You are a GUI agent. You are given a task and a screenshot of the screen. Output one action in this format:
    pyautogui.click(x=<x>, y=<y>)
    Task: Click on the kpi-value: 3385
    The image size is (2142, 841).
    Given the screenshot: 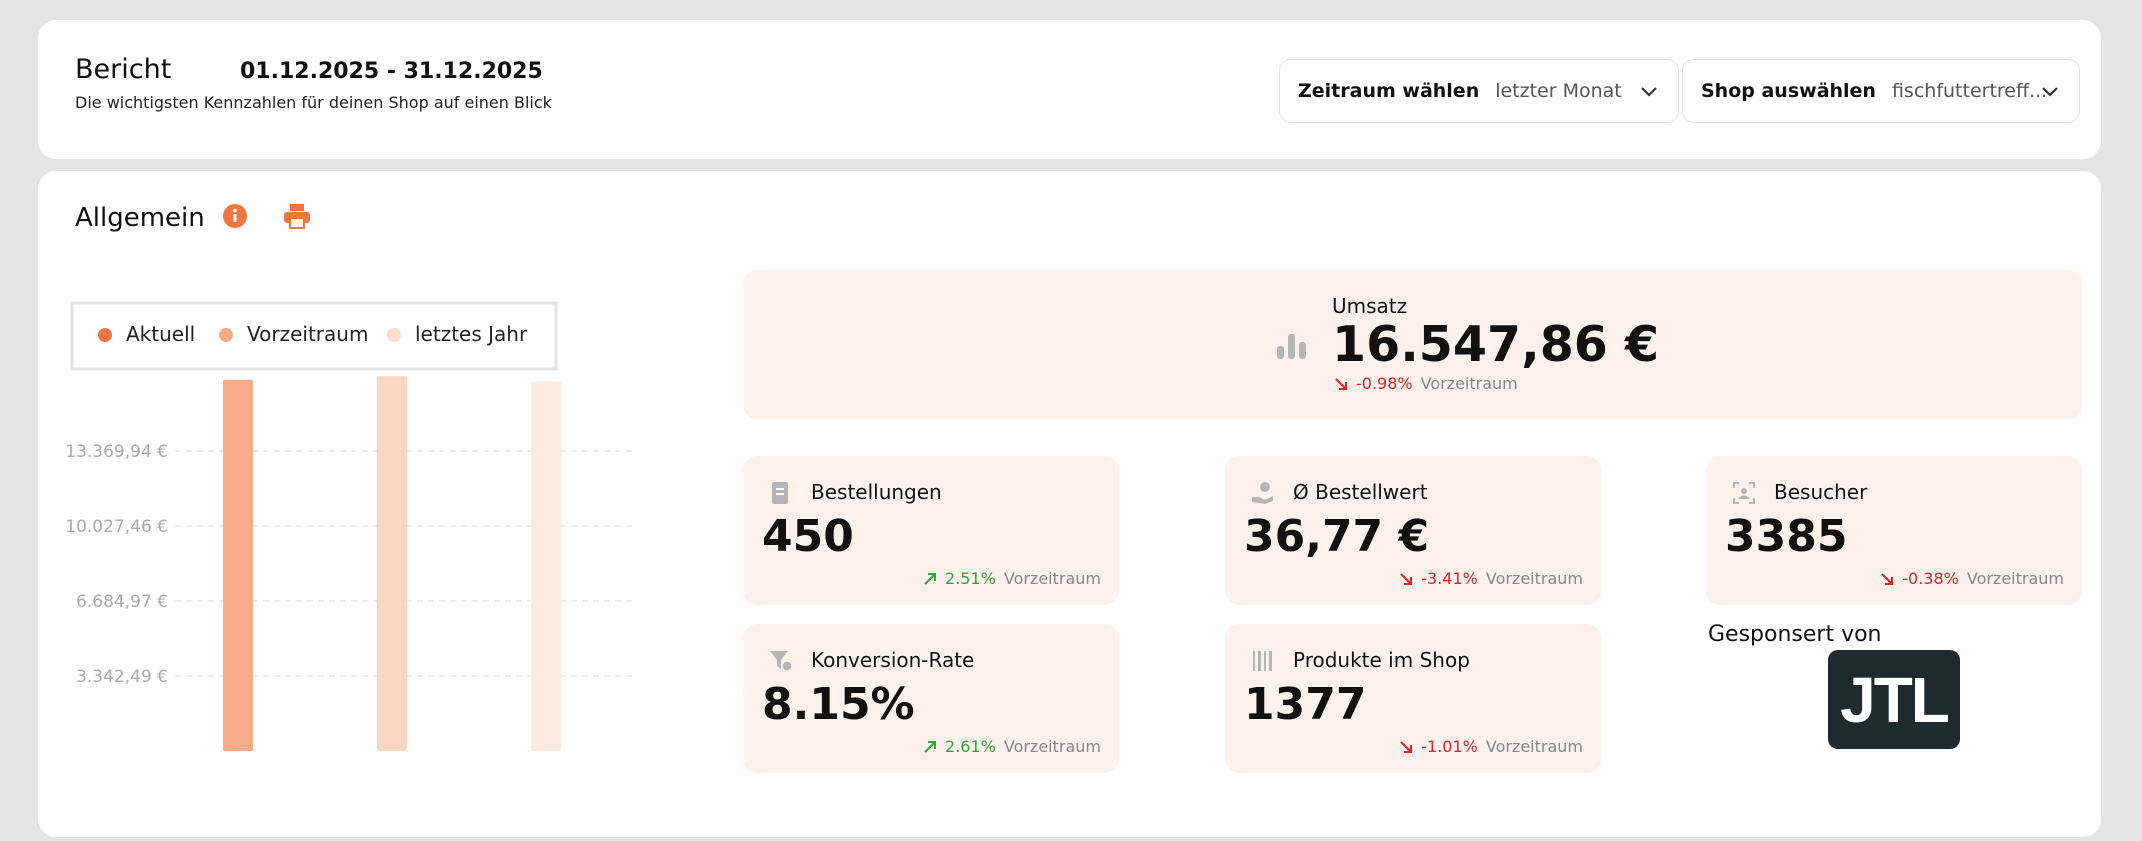 What is the action you would take?
    pyautogui.click(x=1786, y=536)
    